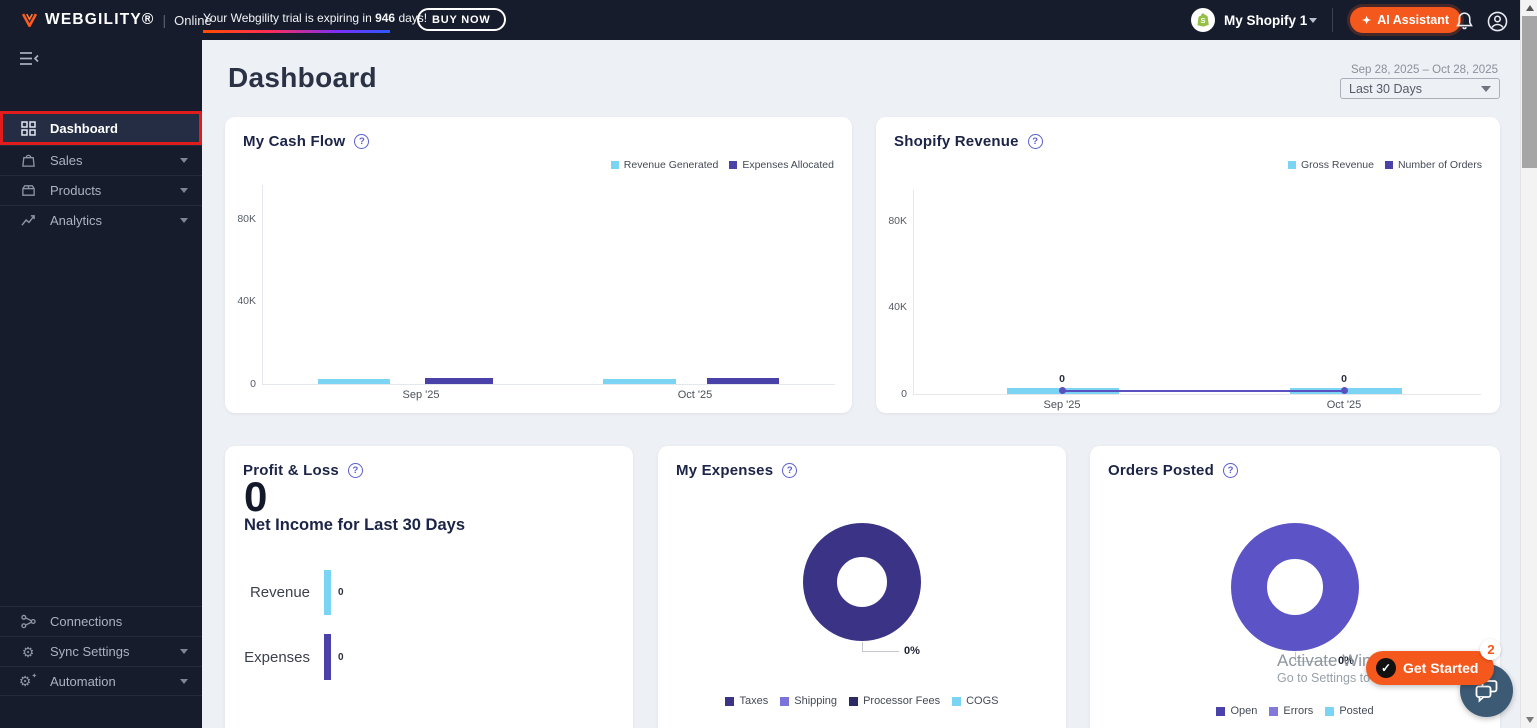  Describe the element at coordinates (1332, 20) in the screenshot. I see `topbar-divider` at that location.